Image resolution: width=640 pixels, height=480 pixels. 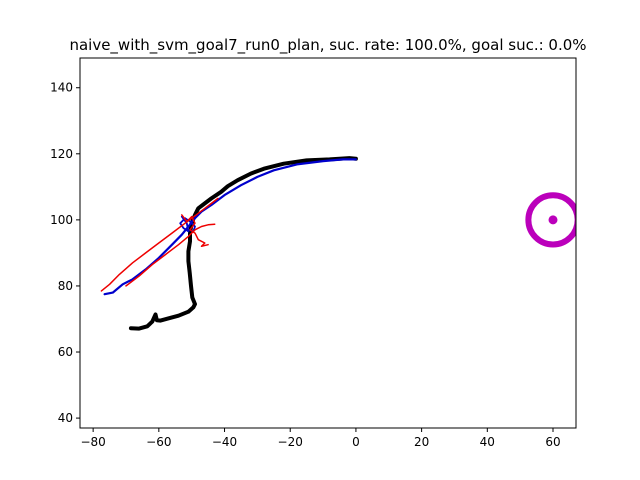 I want to click on series-line-svm-squiggle, so click(x=195, y=231).